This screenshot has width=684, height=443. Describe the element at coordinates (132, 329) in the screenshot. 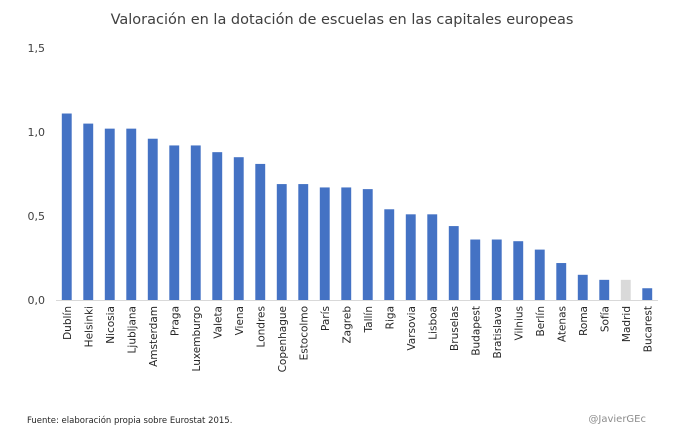

I see `x-tick-label: Ljubljana` at that location.